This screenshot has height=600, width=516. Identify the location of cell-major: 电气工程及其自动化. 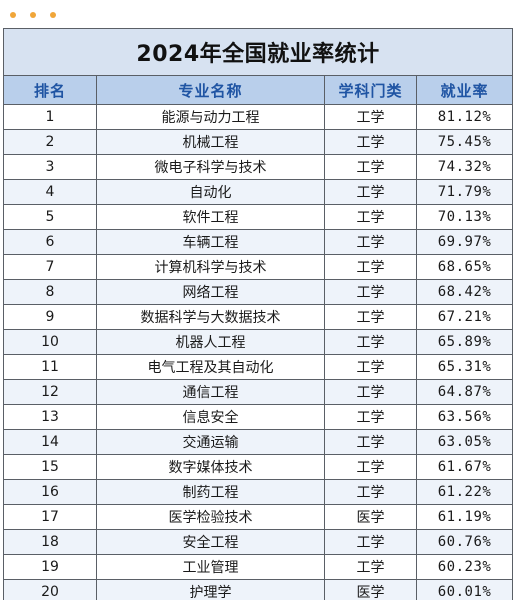
(210, 367).